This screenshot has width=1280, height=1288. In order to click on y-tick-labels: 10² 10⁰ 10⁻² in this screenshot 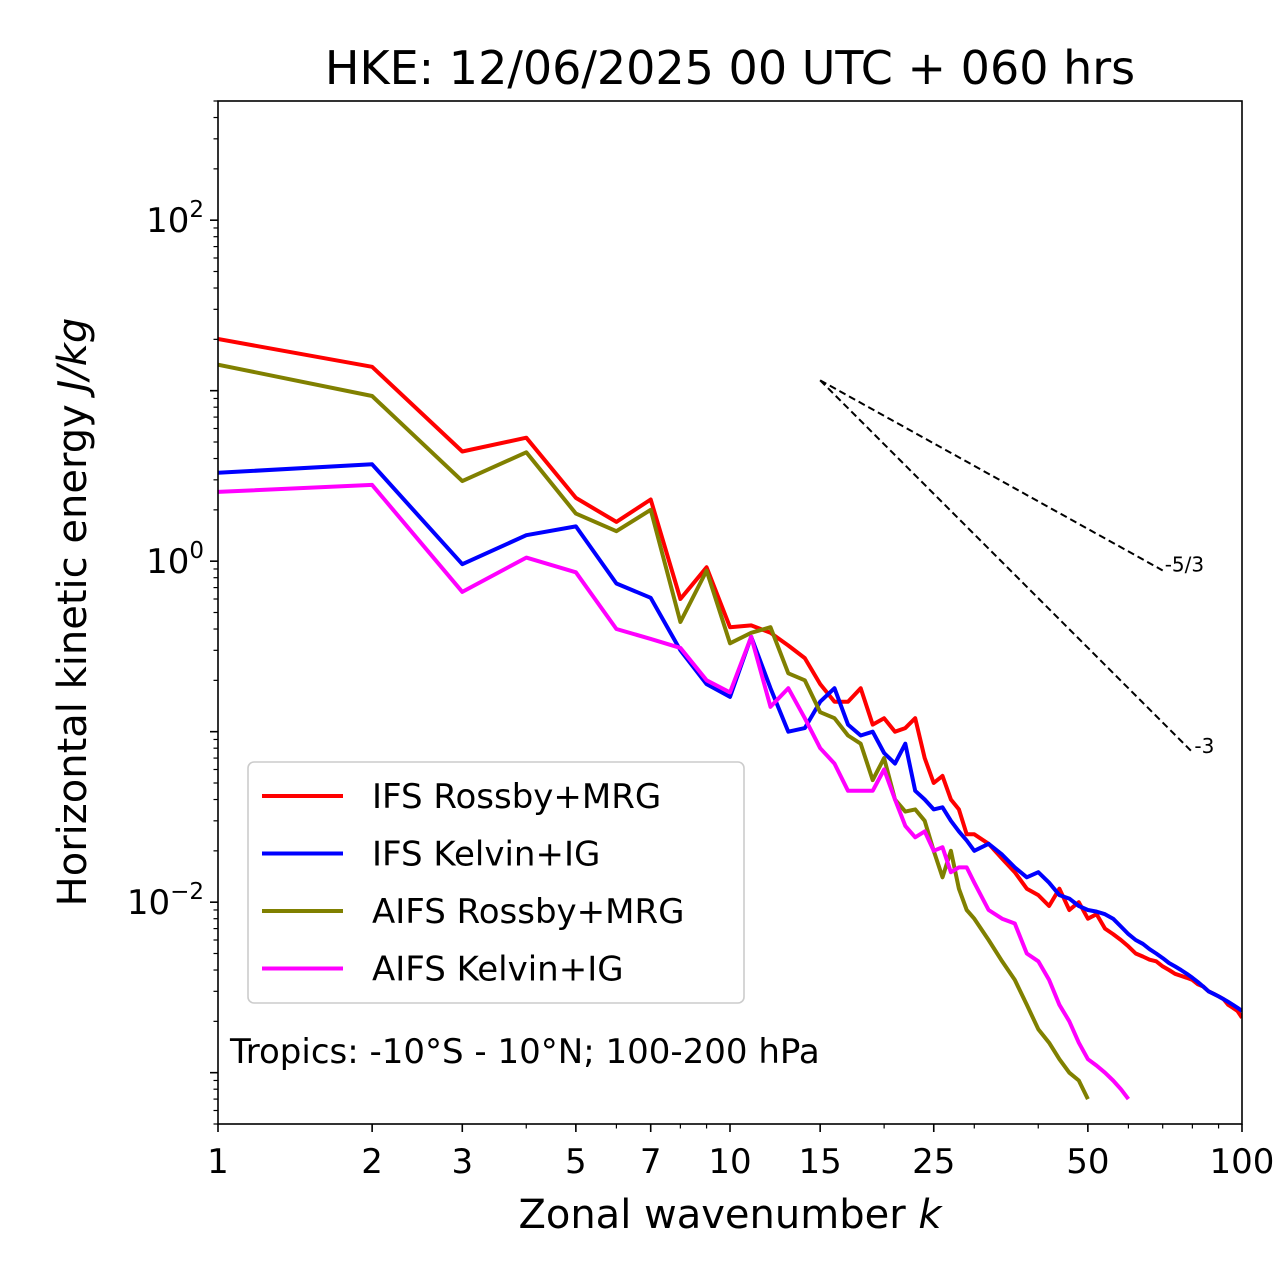, I will do `click(165, 560)`.